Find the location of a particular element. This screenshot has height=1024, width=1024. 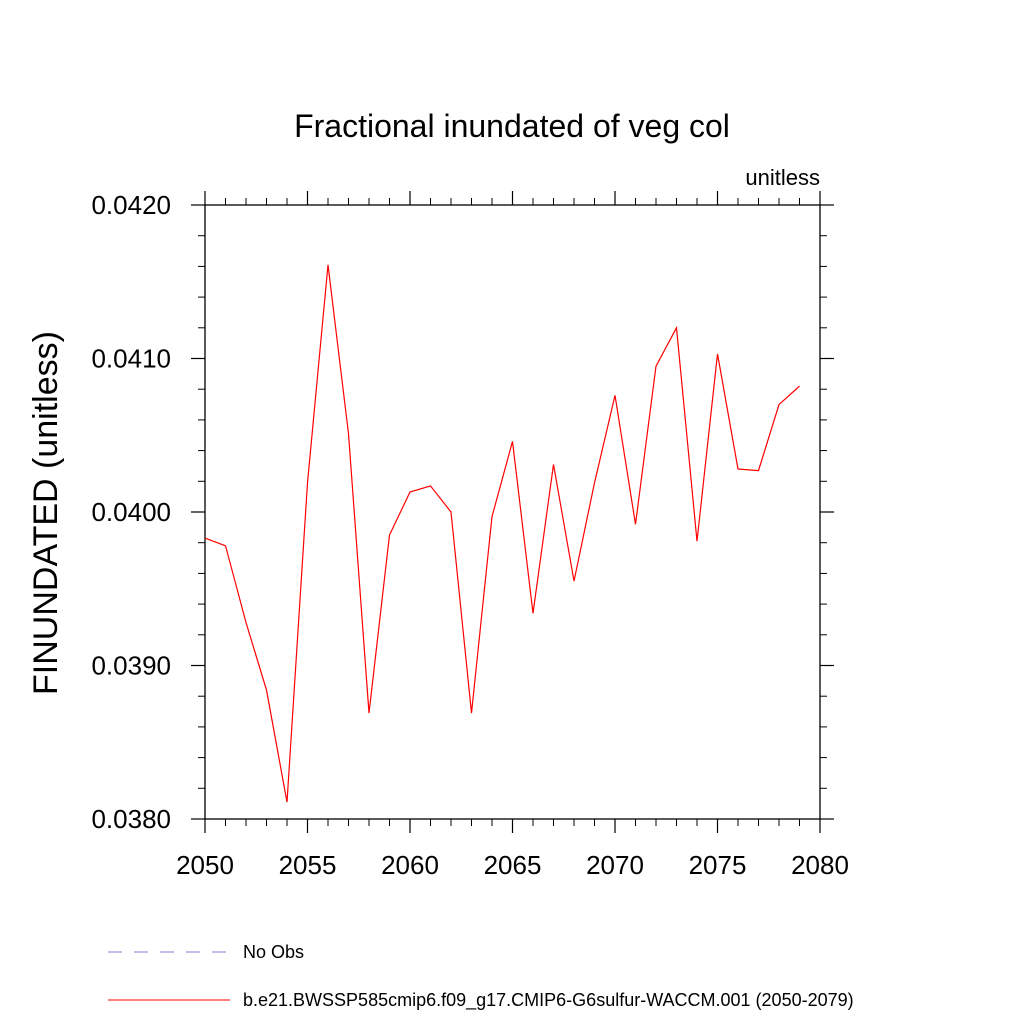

y-tick-label: 0.0380 is located at coordinates (131, 819).